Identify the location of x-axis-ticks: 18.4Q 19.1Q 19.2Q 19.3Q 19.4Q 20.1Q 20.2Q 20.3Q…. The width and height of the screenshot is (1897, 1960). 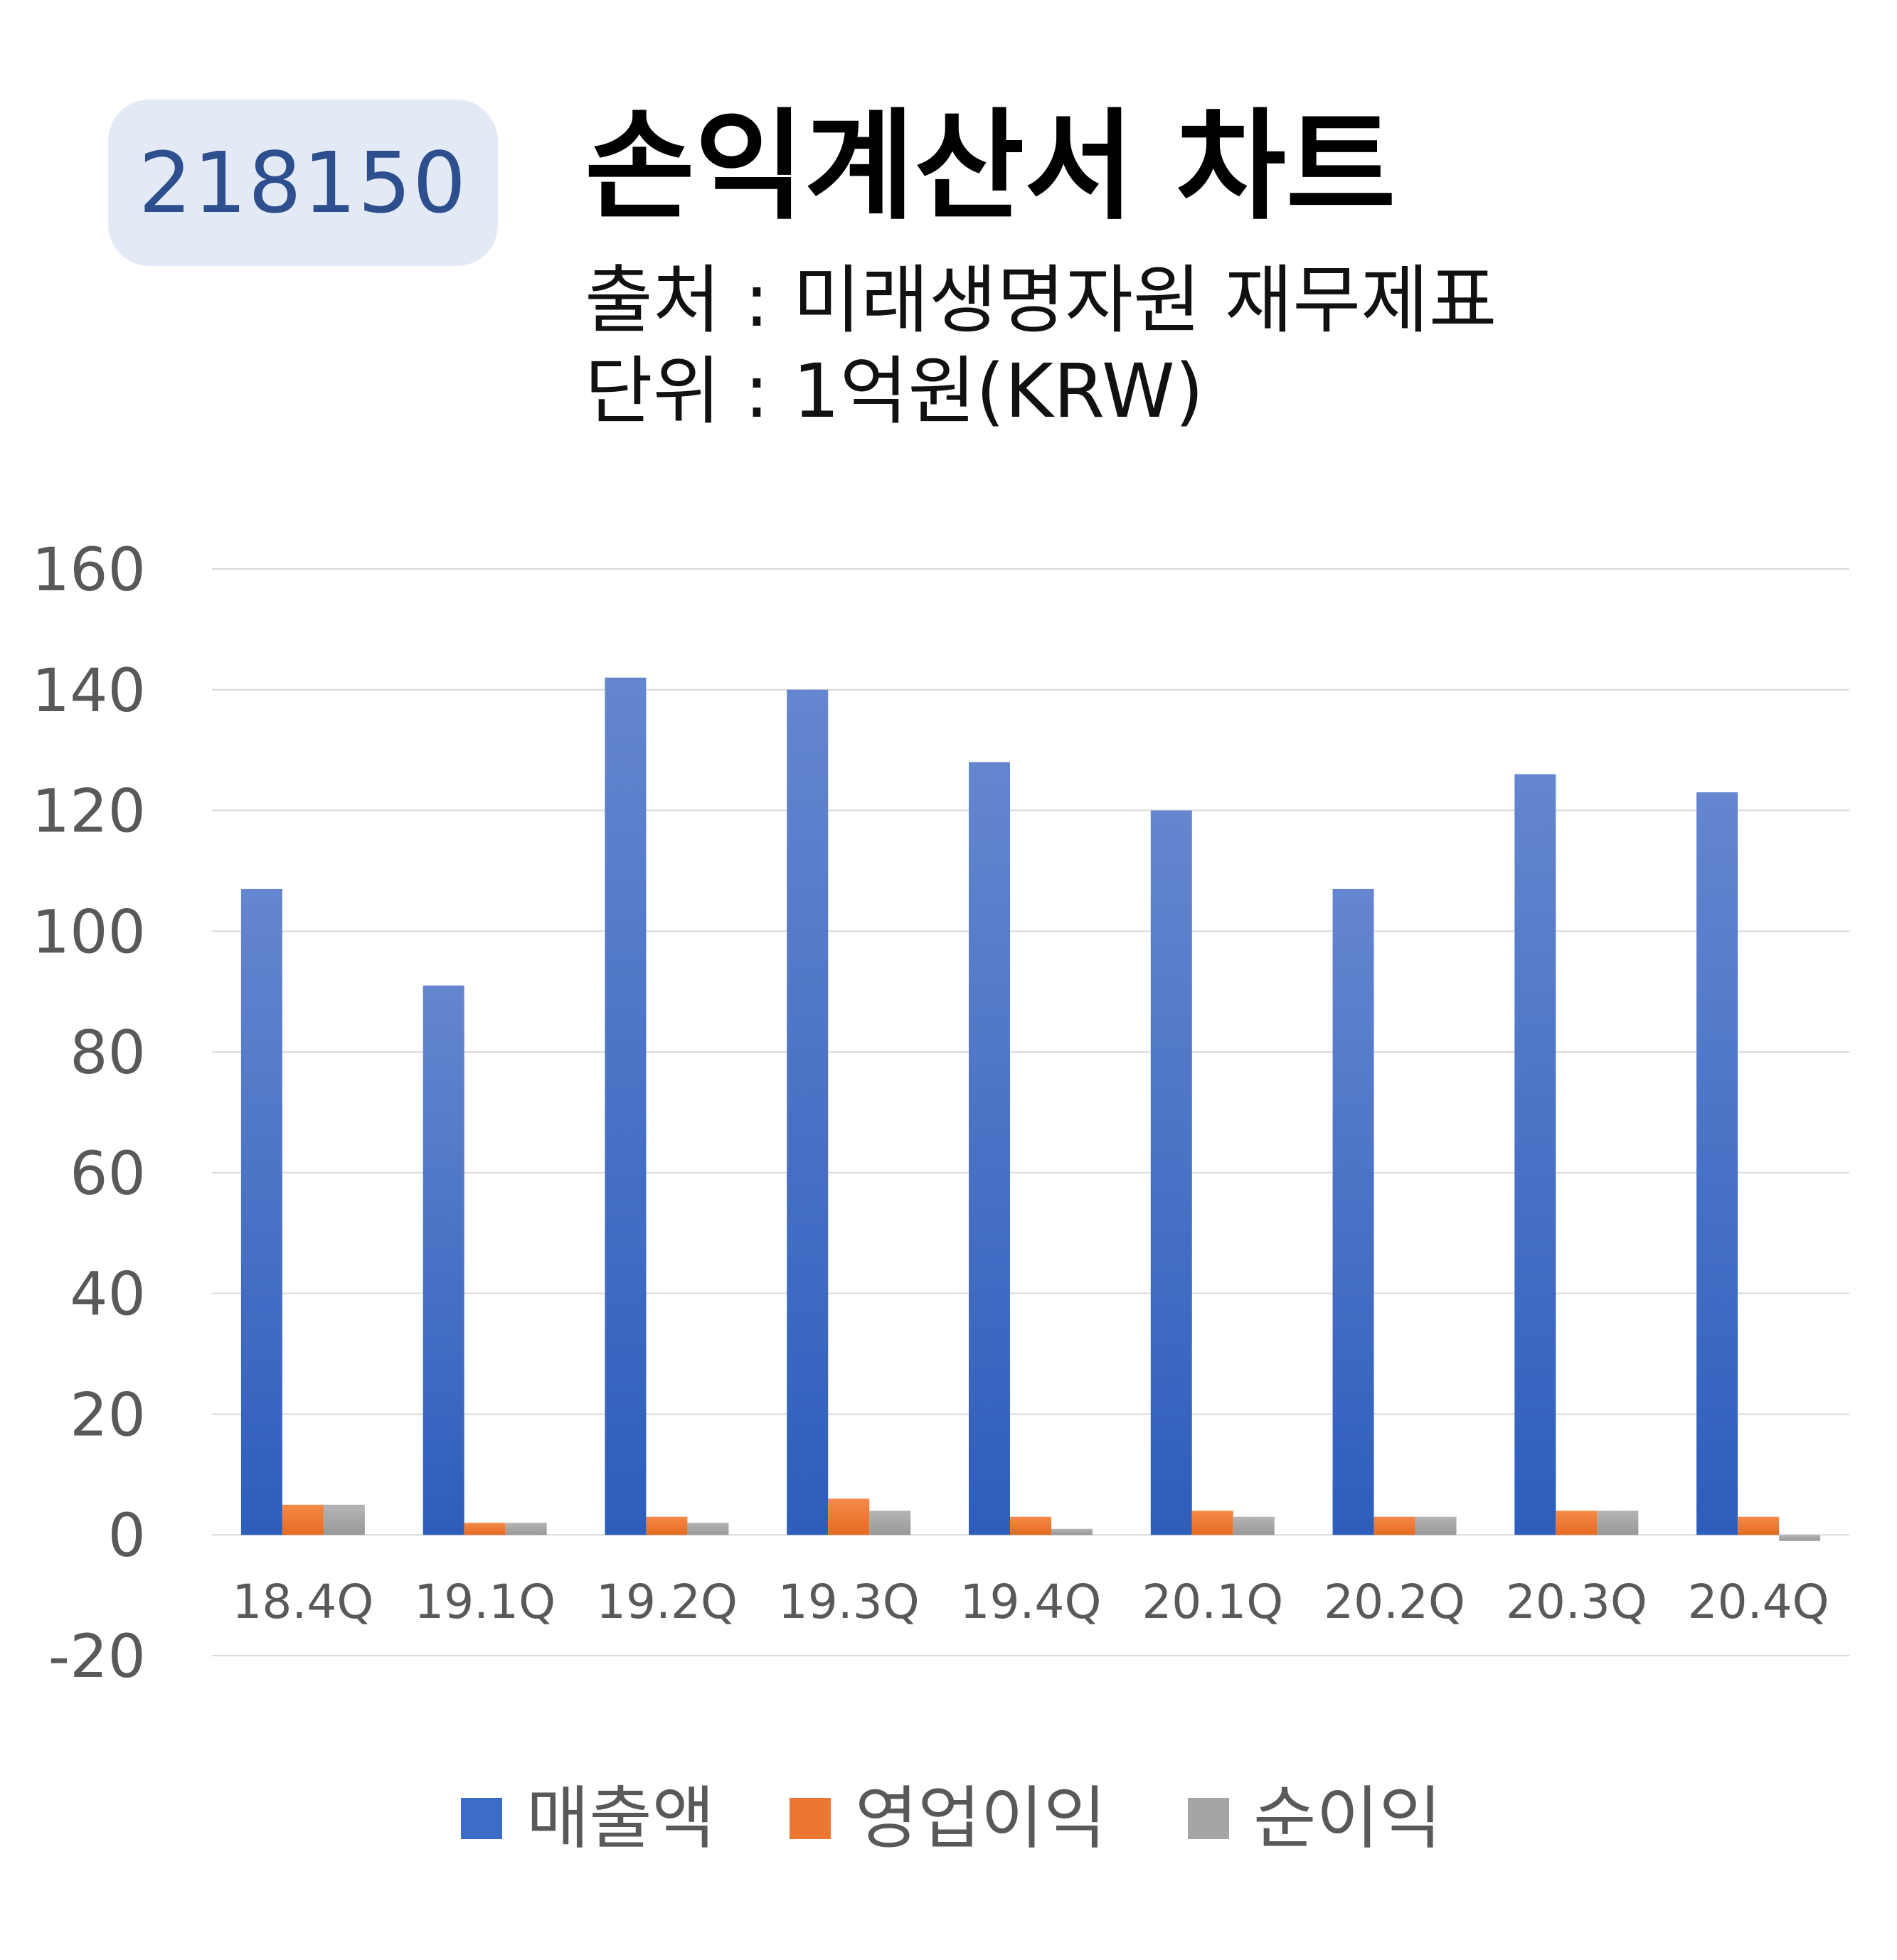
(1031, 1602).